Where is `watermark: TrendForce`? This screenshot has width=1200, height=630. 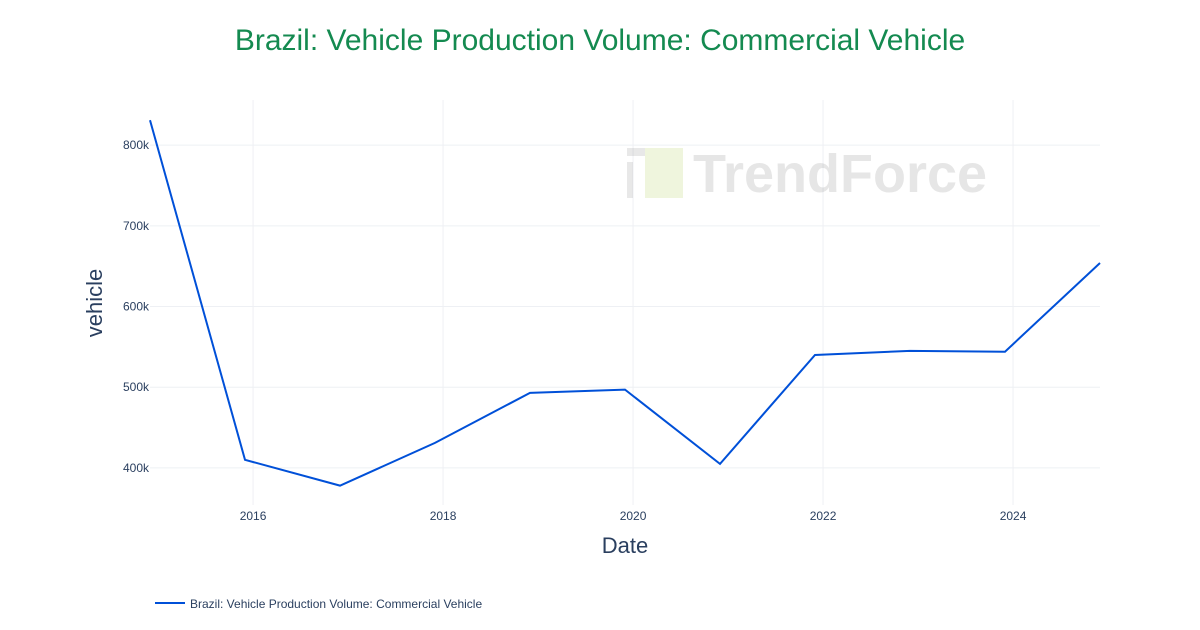
watermark: TrendForce is located at coordinates (807, 174).